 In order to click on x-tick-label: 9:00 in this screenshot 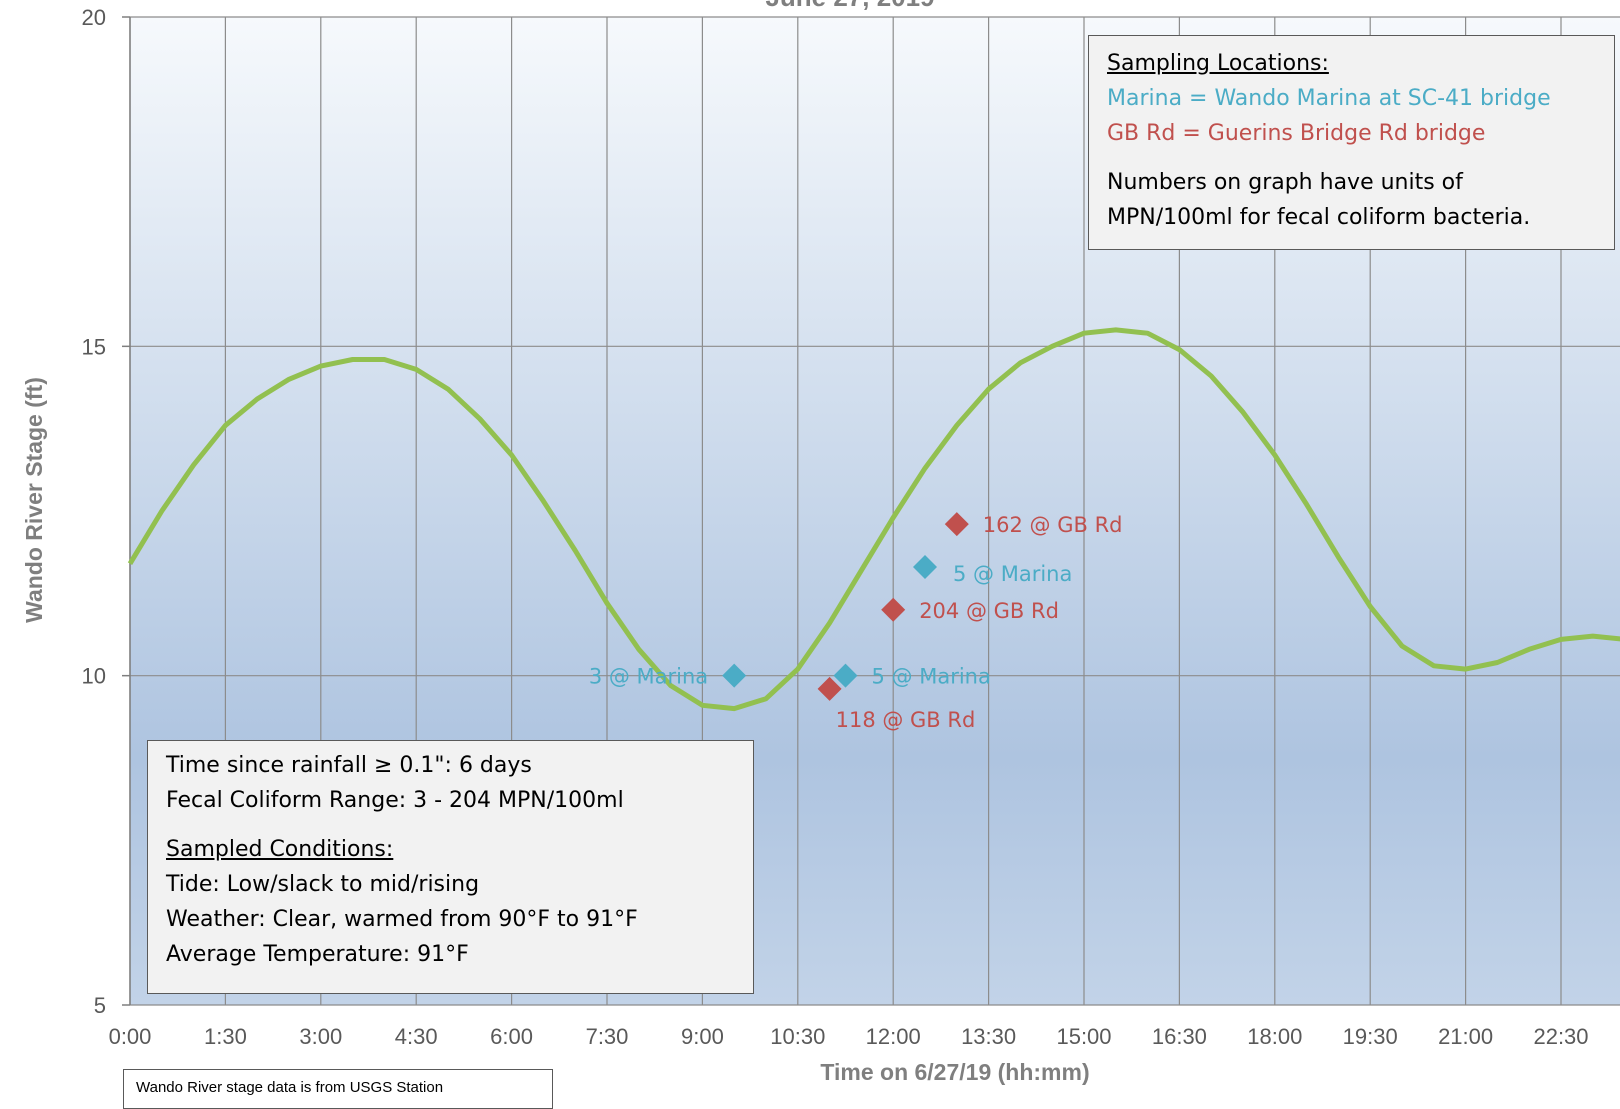, I will do `click(702, 1036)`.